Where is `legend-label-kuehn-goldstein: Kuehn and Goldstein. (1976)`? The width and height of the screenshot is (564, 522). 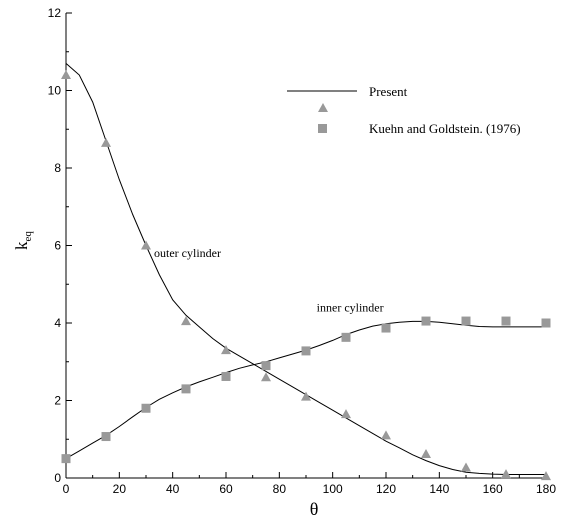
legend-label-kuehn-goldstein: Kuehn and Goldstein. (1976) is located at coordinates (445, 128).